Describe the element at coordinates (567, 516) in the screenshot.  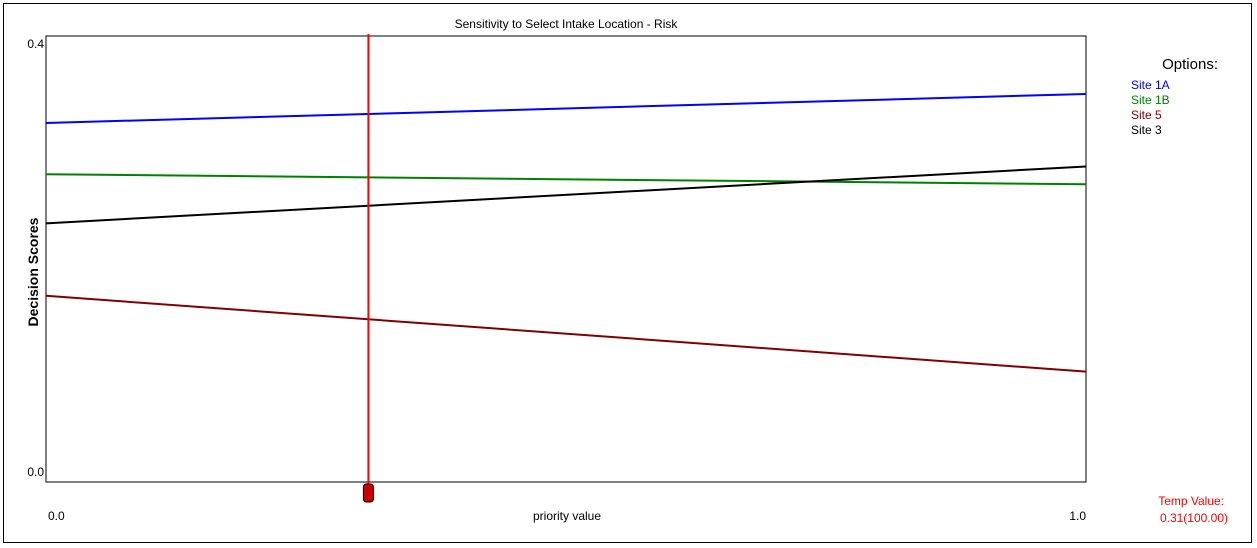
I see `x-axis-label: priority value` at that location.